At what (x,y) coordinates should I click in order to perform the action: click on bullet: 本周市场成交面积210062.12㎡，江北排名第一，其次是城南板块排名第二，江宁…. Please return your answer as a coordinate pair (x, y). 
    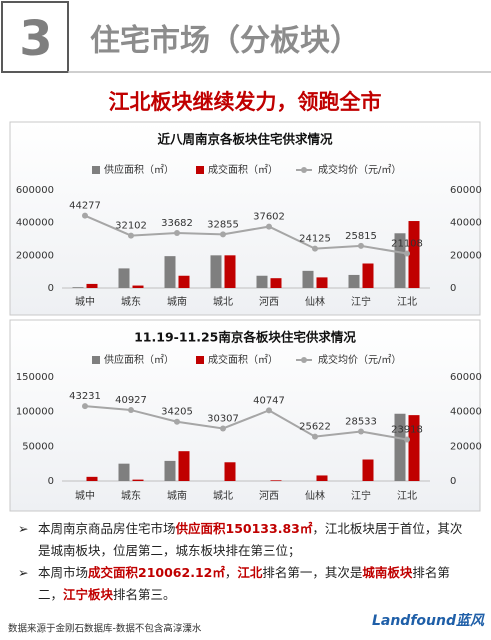
    Looking at the image, I should click on (245, 584).